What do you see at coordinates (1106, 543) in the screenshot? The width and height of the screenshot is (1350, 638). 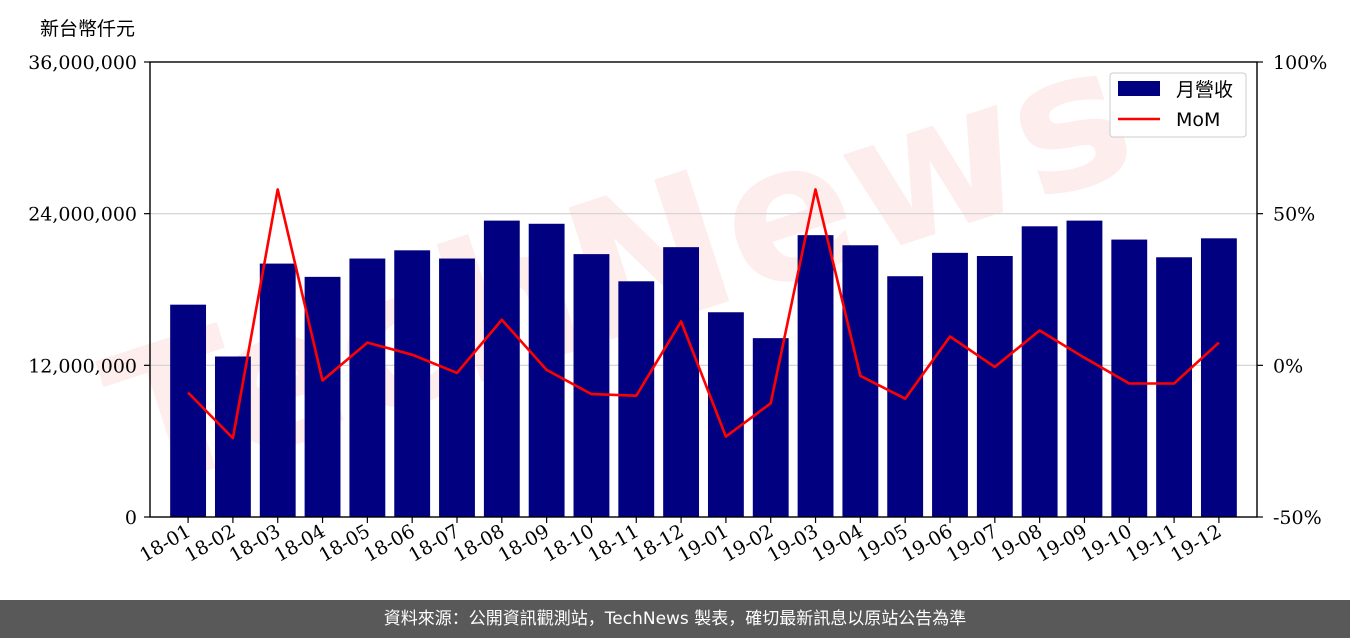 I see `x-tick-label: 19-10` at bounding box center [1106, 543].